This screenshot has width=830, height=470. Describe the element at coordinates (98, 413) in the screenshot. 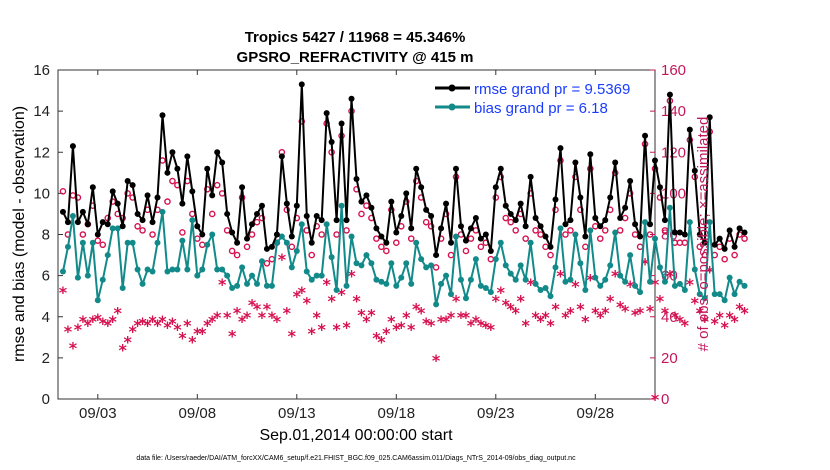

I see `x-tick-label: 09/03` at that location.